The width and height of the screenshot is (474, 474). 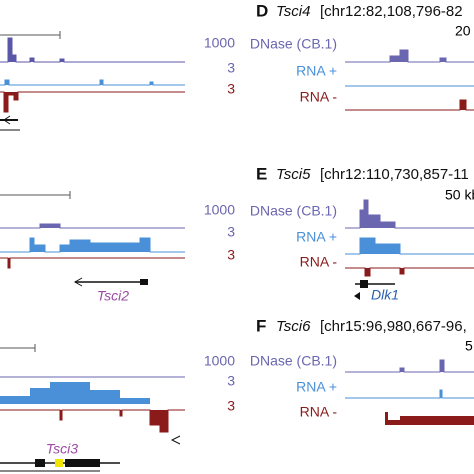 I want to click on scale-label: 20, so click(x=463, y=31).